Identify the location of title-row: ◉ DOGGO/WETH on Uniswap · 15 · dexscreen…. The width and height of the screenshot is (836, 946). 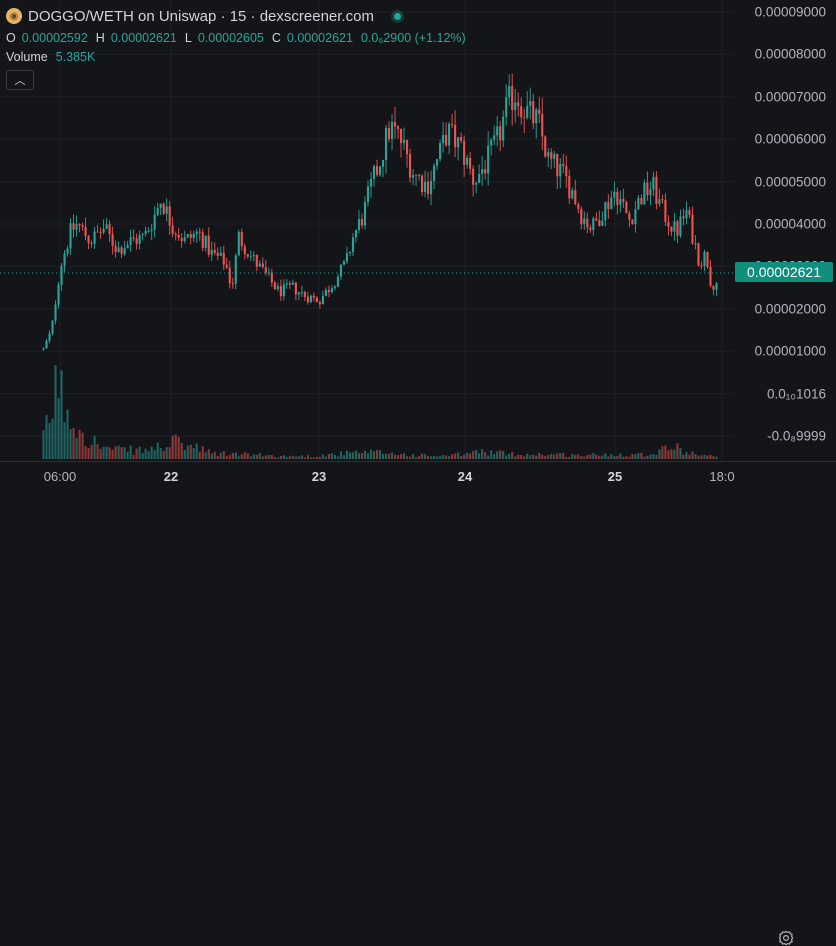
(237, 16).